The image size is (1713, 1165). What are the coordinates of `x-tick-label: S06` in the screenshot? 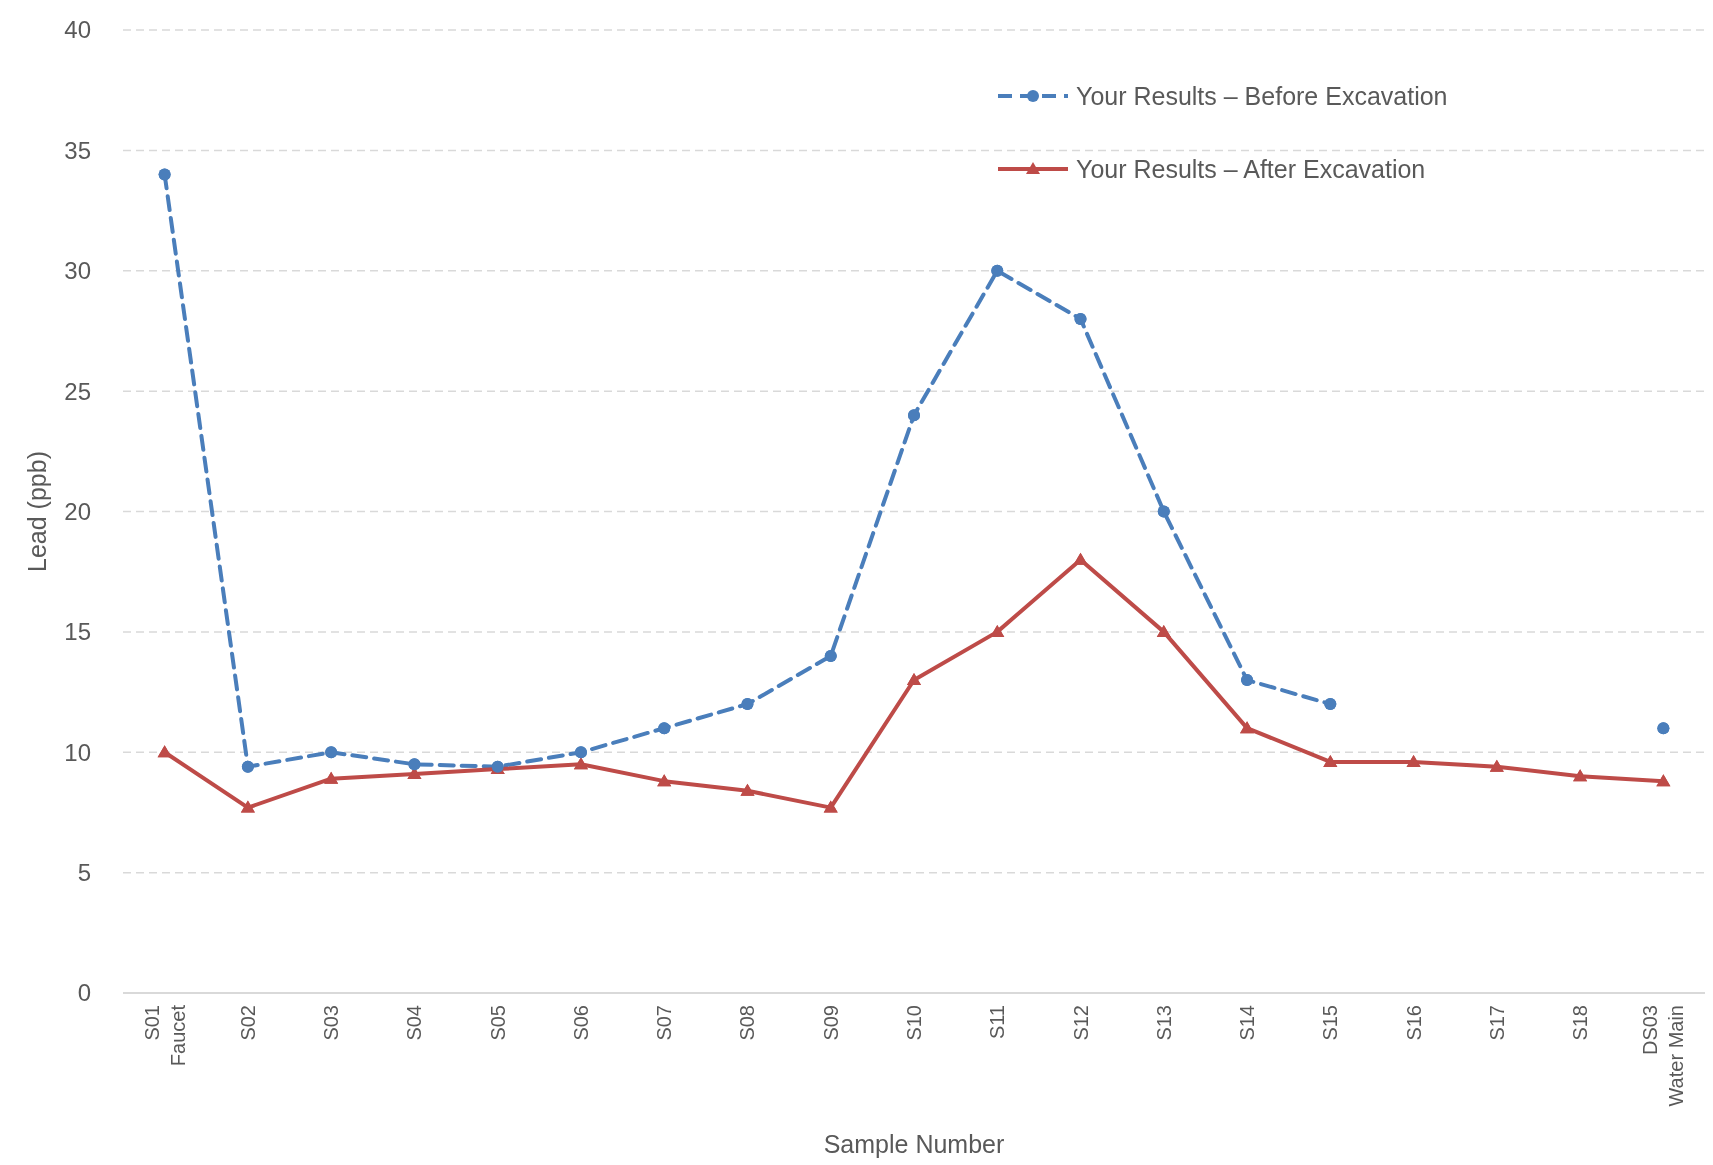 It's located at (580, 1023).